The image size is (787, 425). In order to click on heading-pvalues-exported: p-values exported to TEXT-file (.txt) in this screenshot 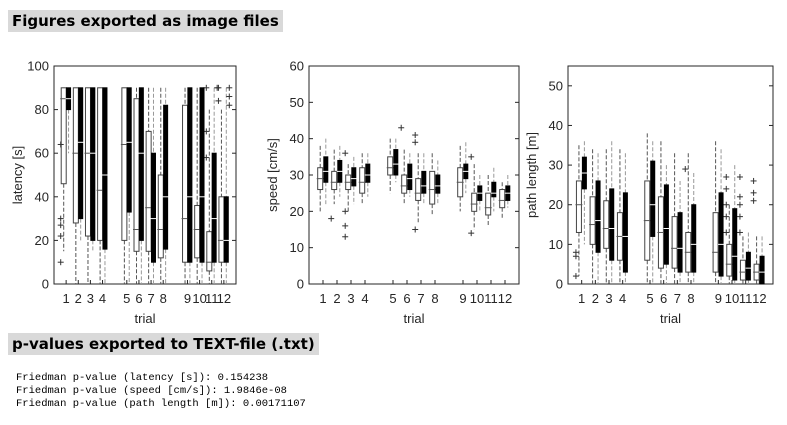, I will do `click(163, 344)`.